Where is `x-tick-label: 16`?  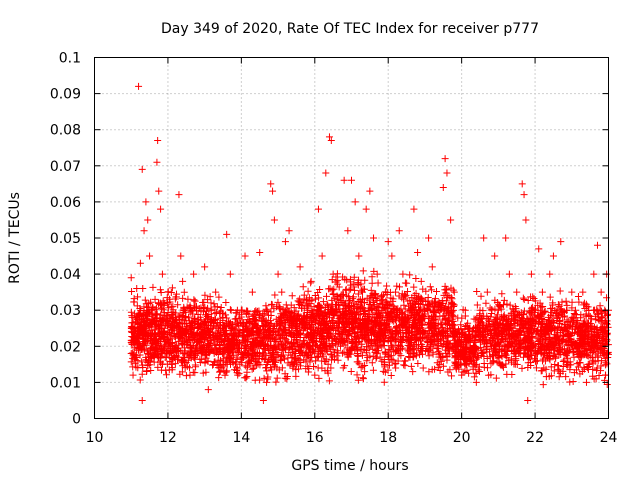
x-tick-label: 16 is located at coordinates (315, 438).